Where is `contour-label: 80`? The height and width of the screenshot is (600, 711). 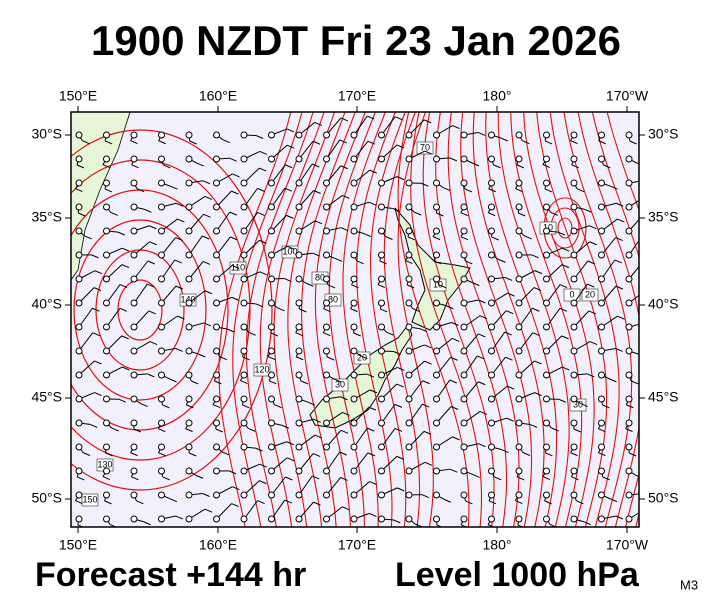
contour-label: 80 is located at coordinates (333, 299).